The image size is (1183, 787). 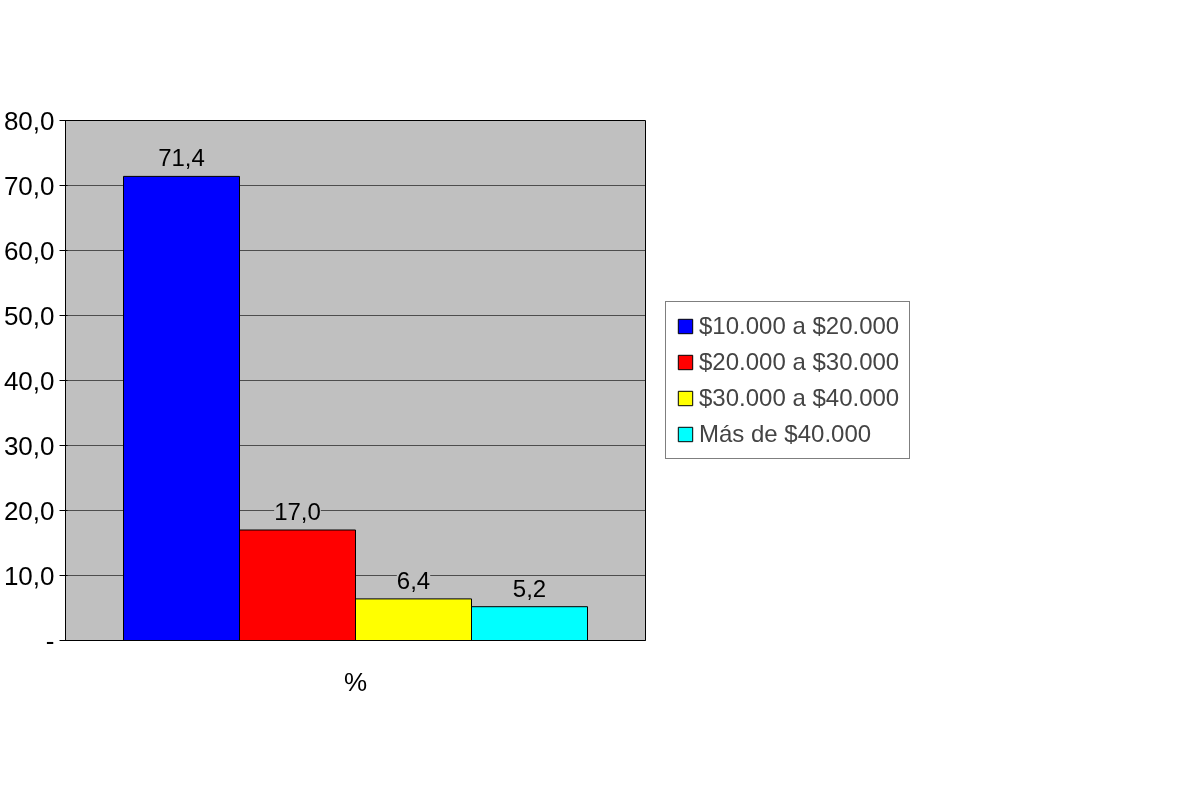 What do you see at coordinates (29, 380) in the screenshot?
I see `y-tick-label: 40,0` at bounding box center [29, 380].